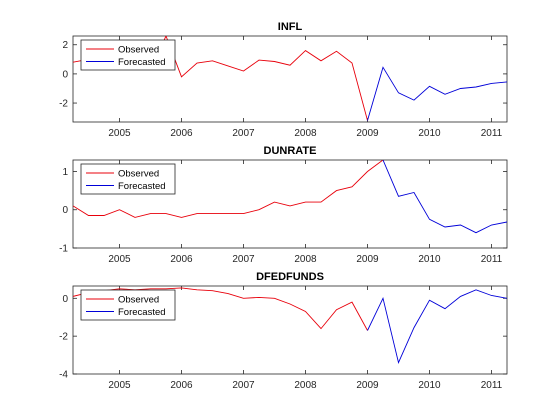  What do you see at coordinates (63, 375) in the screenshot?
I see `y-tick-label: -4` at bounding box center [63, 375].